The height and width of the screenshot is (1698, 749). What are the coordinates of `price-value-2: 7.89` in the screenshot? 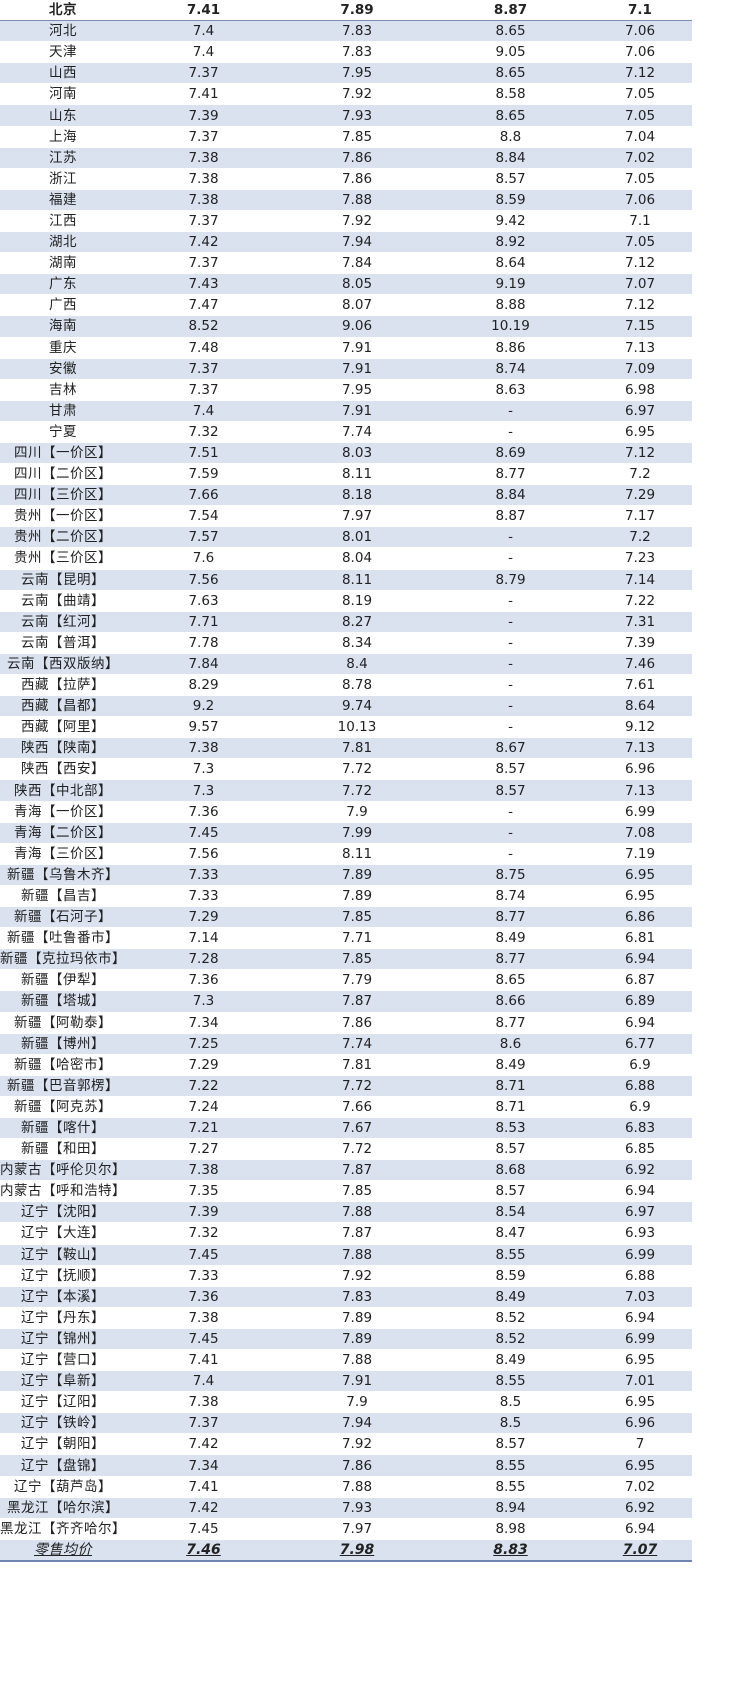 It's located at (357, 1318).